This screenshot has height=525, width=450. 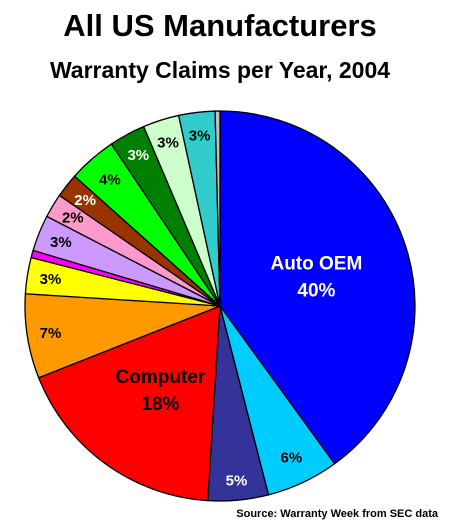 I want to click on slice-value-label-14: 3%, so click(x=200, y=136).